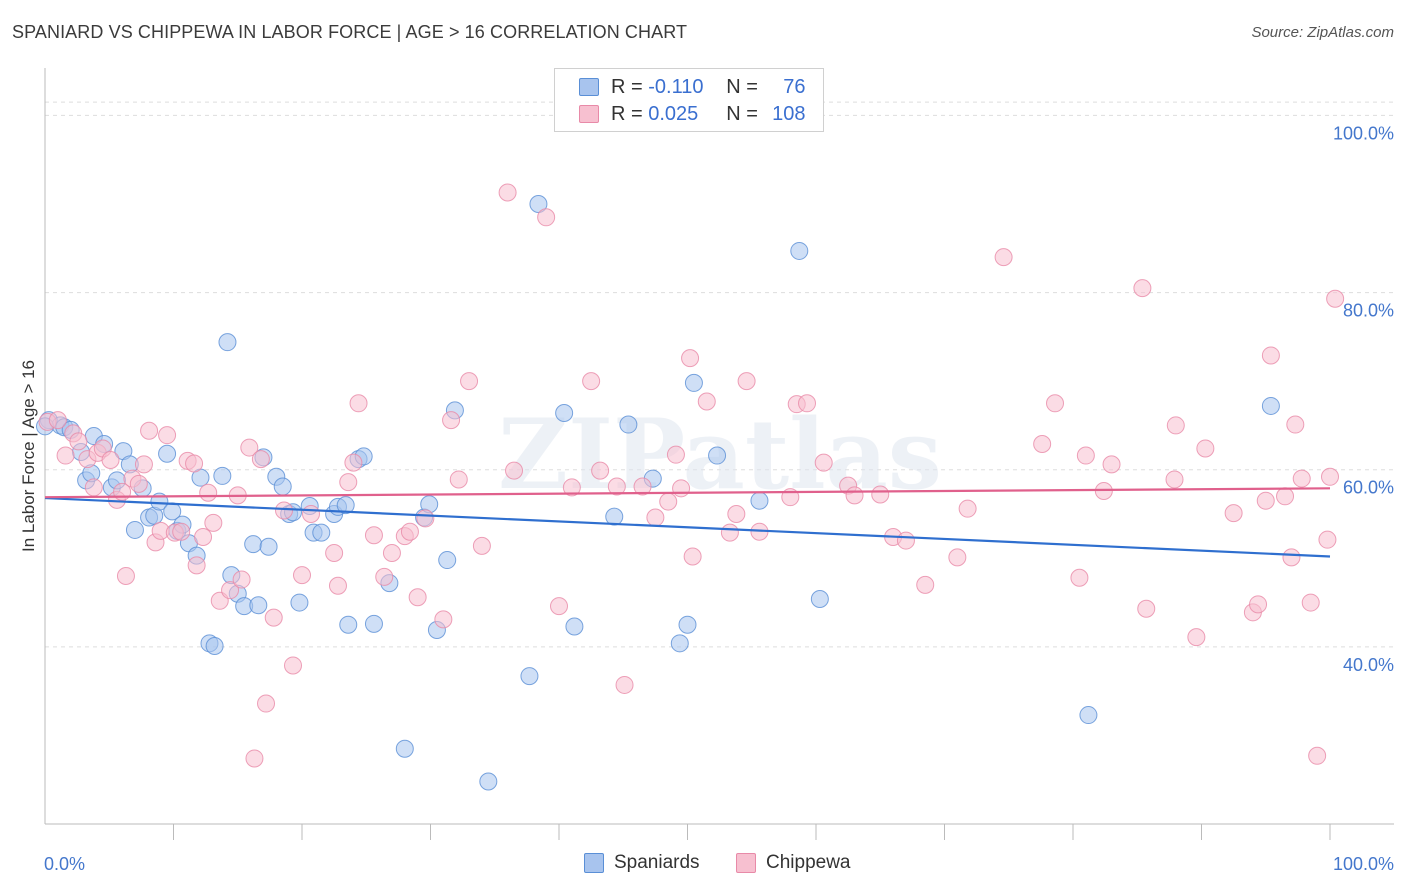 Image resolution: width=1406 pixels, height=892 pixels. What do you see at coordinates (594, 863) in the screenshot?
I see `series-swatch-spaniards` at bounding box center [594, 863].